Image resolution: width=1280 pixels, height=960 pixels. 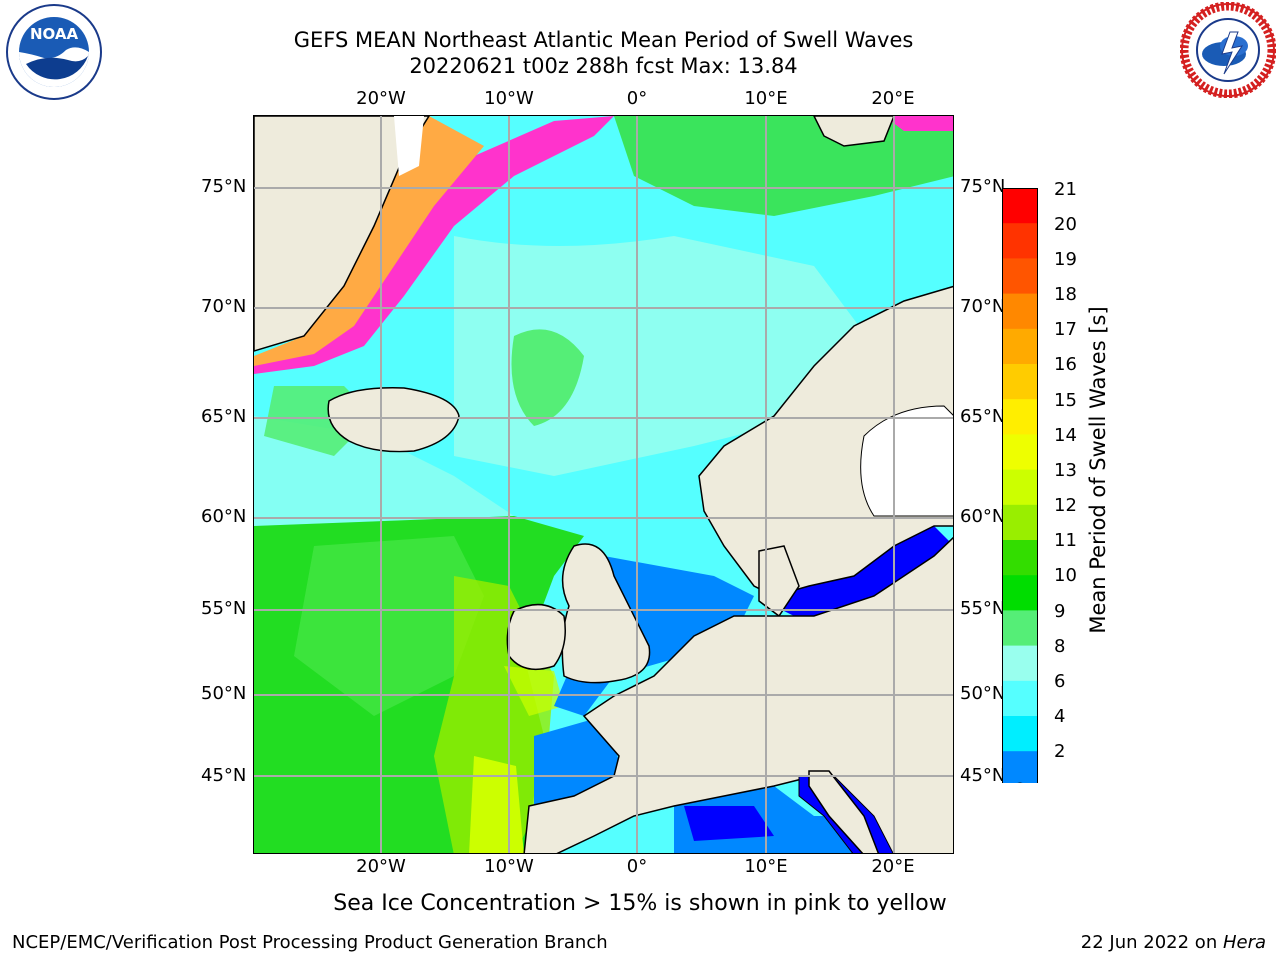 What do you see at coordinates (766, 866) in the screenshot?
I see `lon-label-bottom: 10°E` at bounding box center [766, 866].